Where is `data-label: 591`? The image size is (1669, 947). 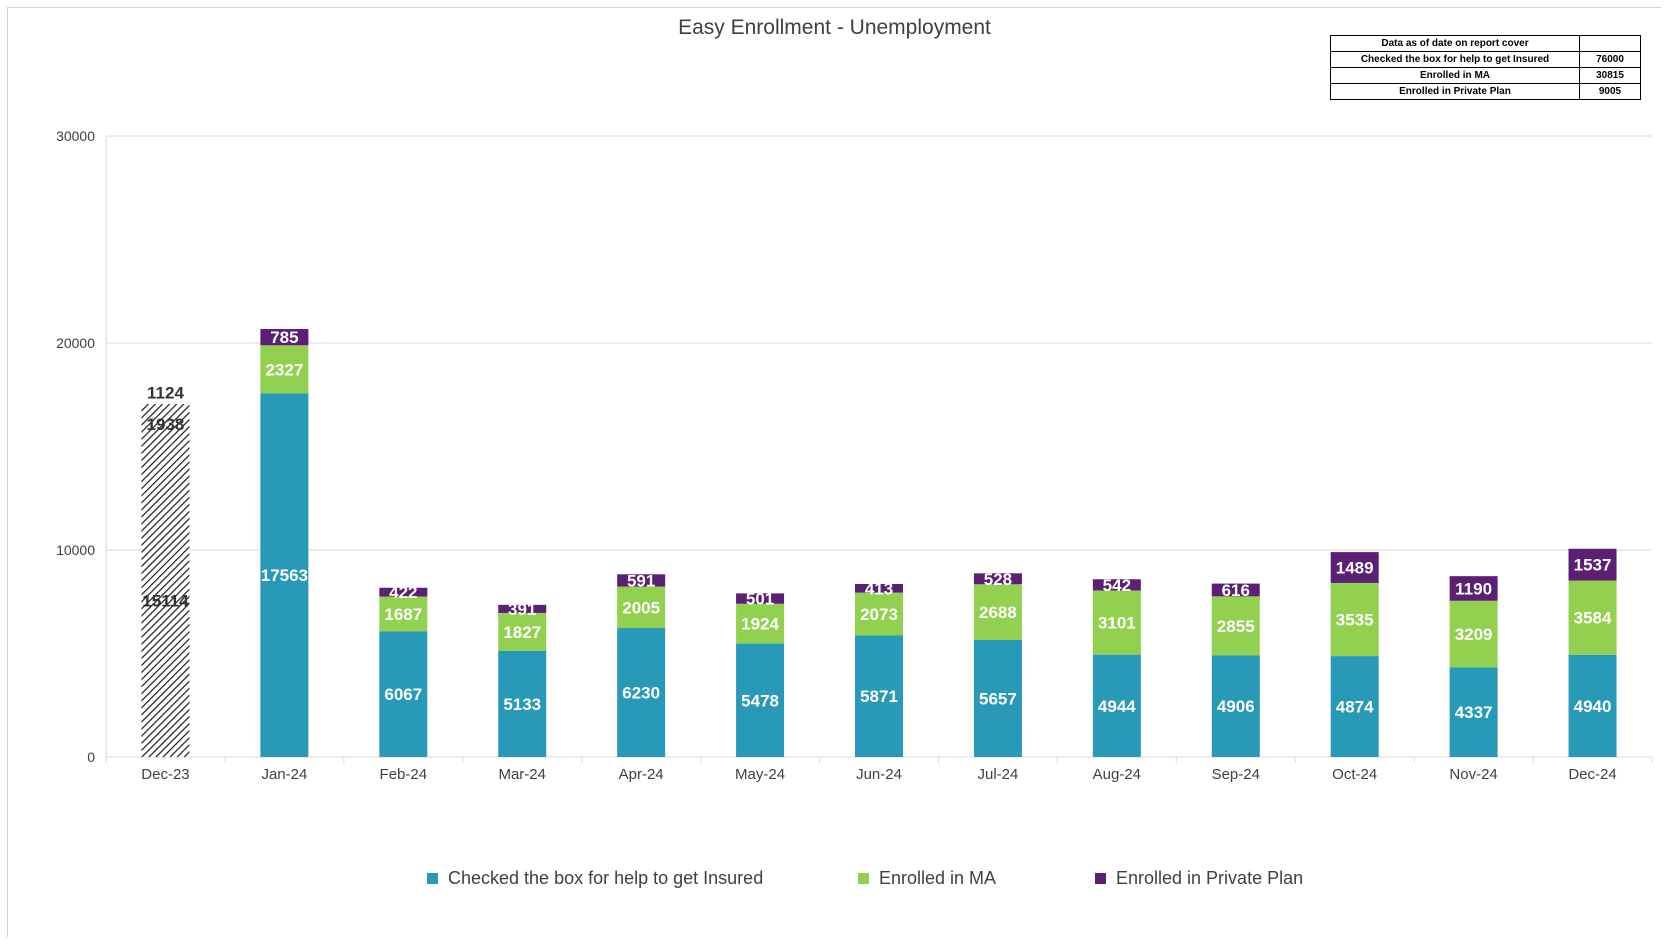
data-label: 591 is located at coordinates (641, 580).